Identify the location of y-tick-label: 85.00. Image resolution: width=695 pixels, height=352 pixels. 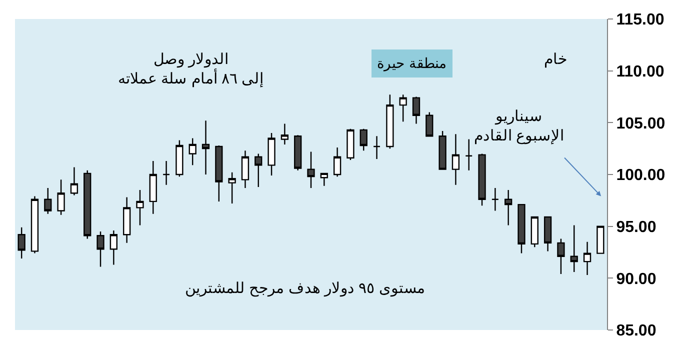
(636, 331).